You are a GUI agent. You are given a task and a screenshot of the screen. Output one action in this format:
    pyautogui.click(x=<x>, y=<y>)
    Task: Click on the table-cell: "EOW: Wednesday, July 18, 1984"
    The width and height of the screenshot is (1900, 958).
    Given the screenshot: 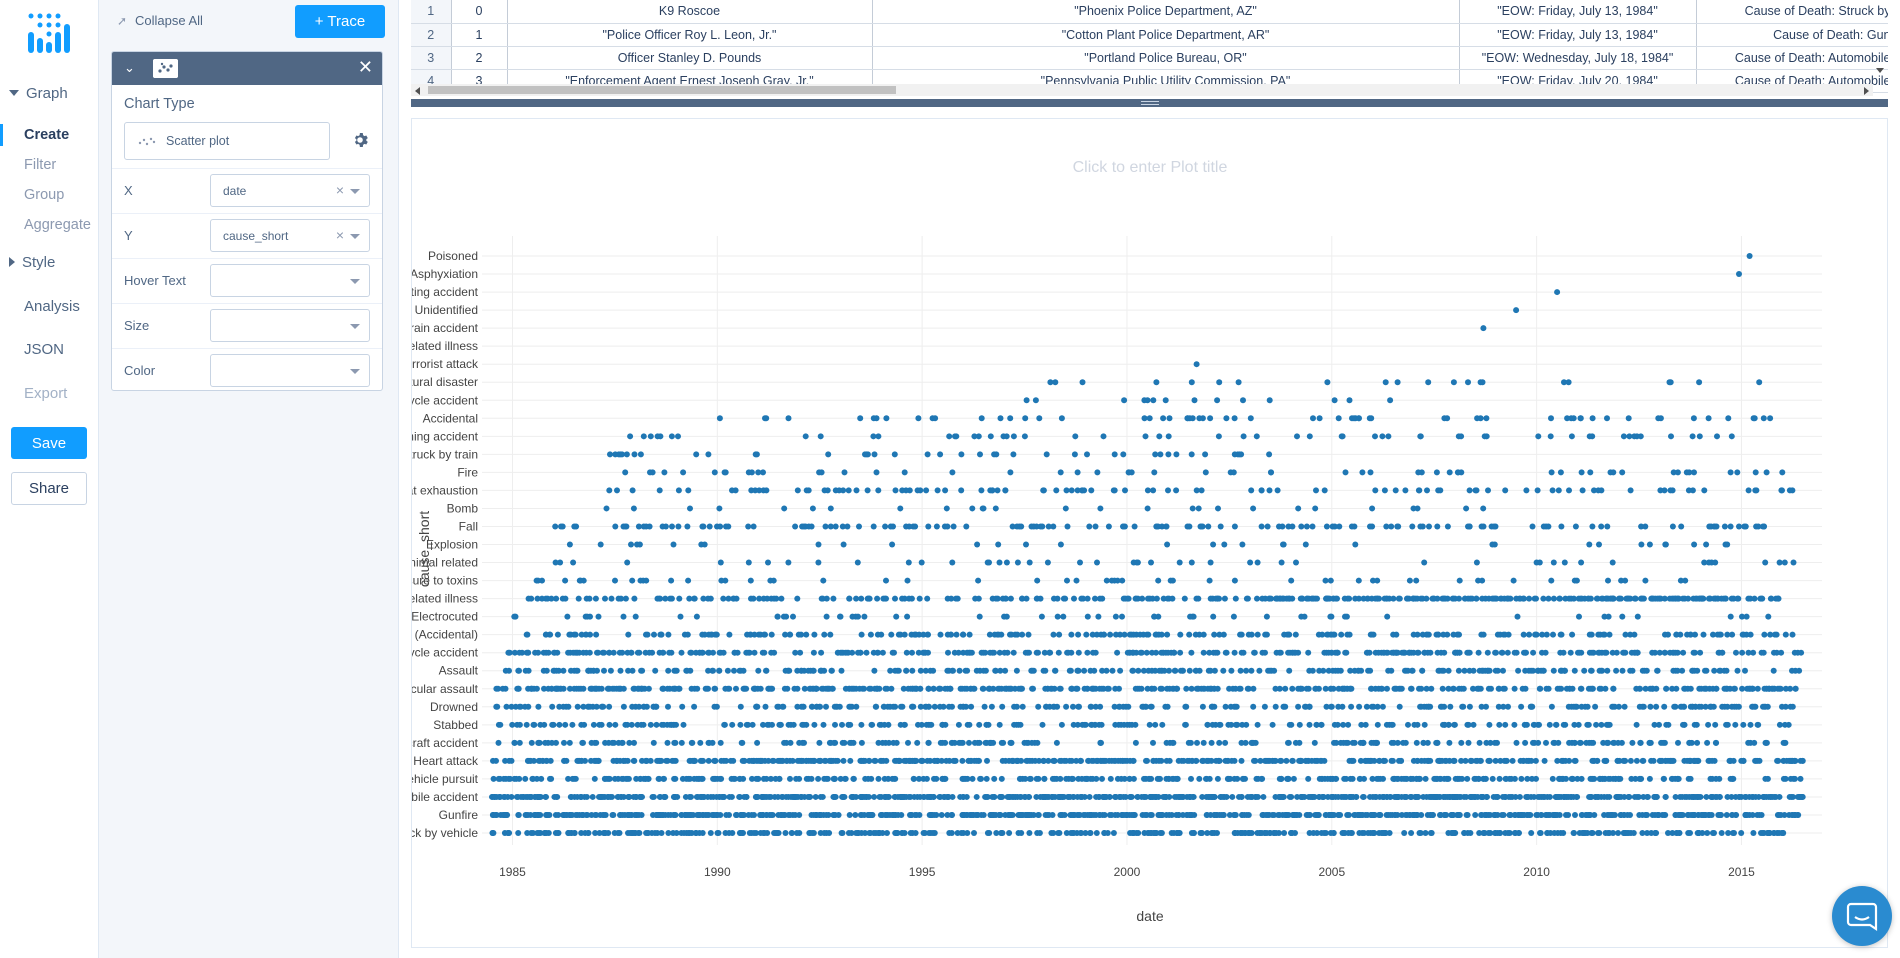 What is the action you would take?
    pyautogui.click(x=1578, y=58)
    